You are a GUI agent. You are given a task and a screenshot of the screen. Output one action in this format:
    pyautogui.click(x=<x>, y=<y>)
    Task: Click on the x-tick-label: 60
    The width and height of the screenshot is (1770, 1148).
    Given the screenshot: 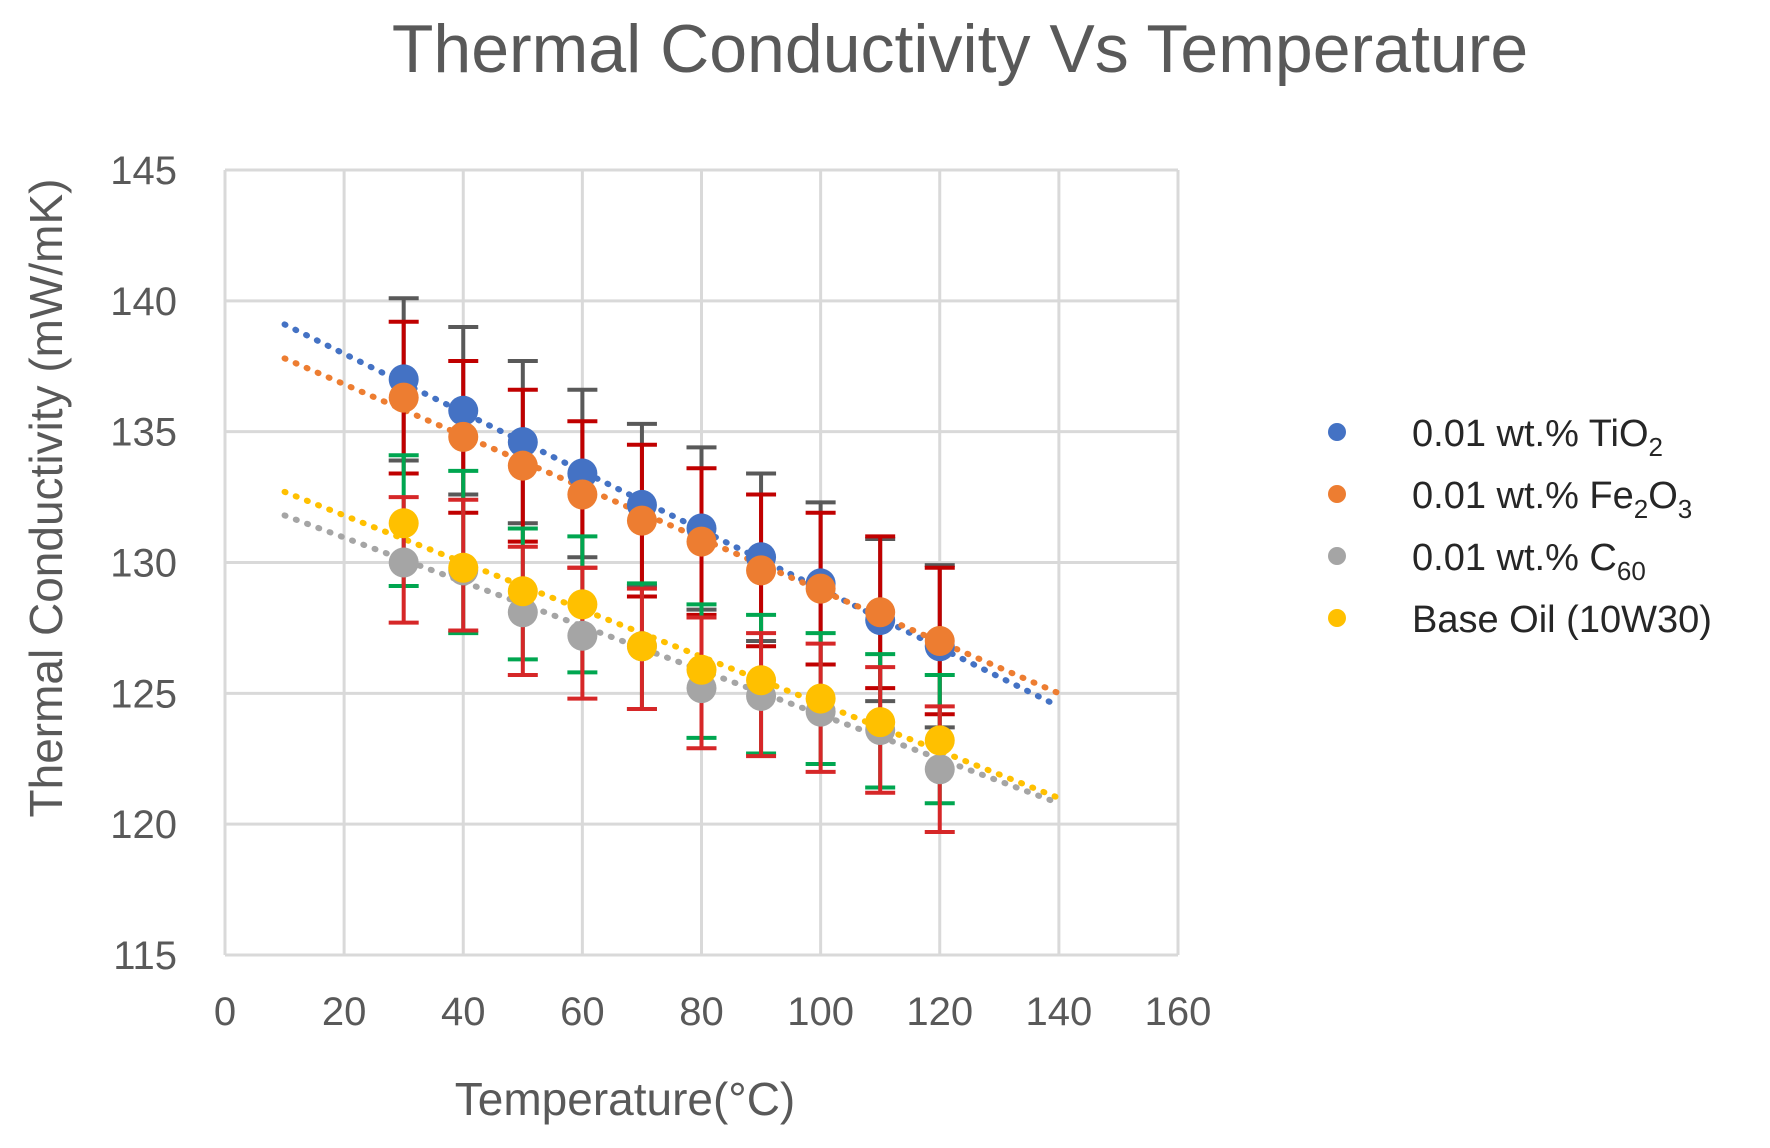 What is the action you would take?
    pyautogui.click(x=582, y=1012)
    